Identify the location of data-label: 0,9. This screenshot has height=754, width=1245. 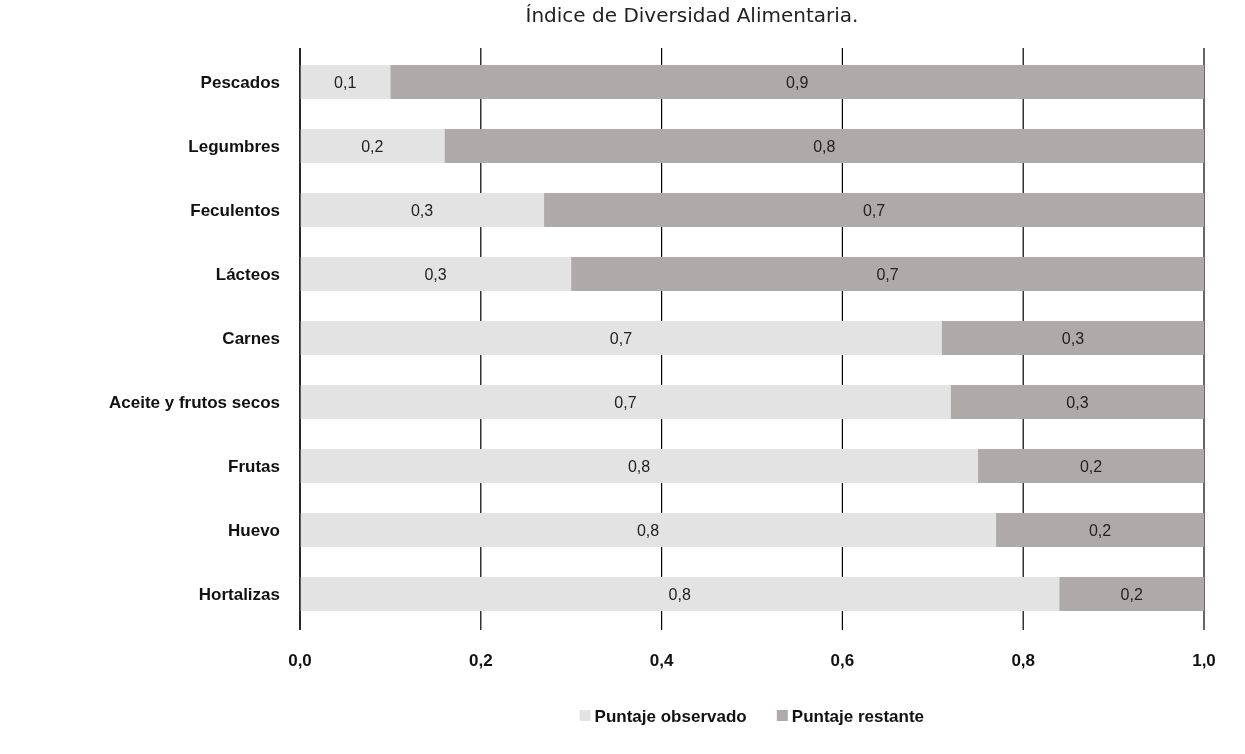
(797, 82).